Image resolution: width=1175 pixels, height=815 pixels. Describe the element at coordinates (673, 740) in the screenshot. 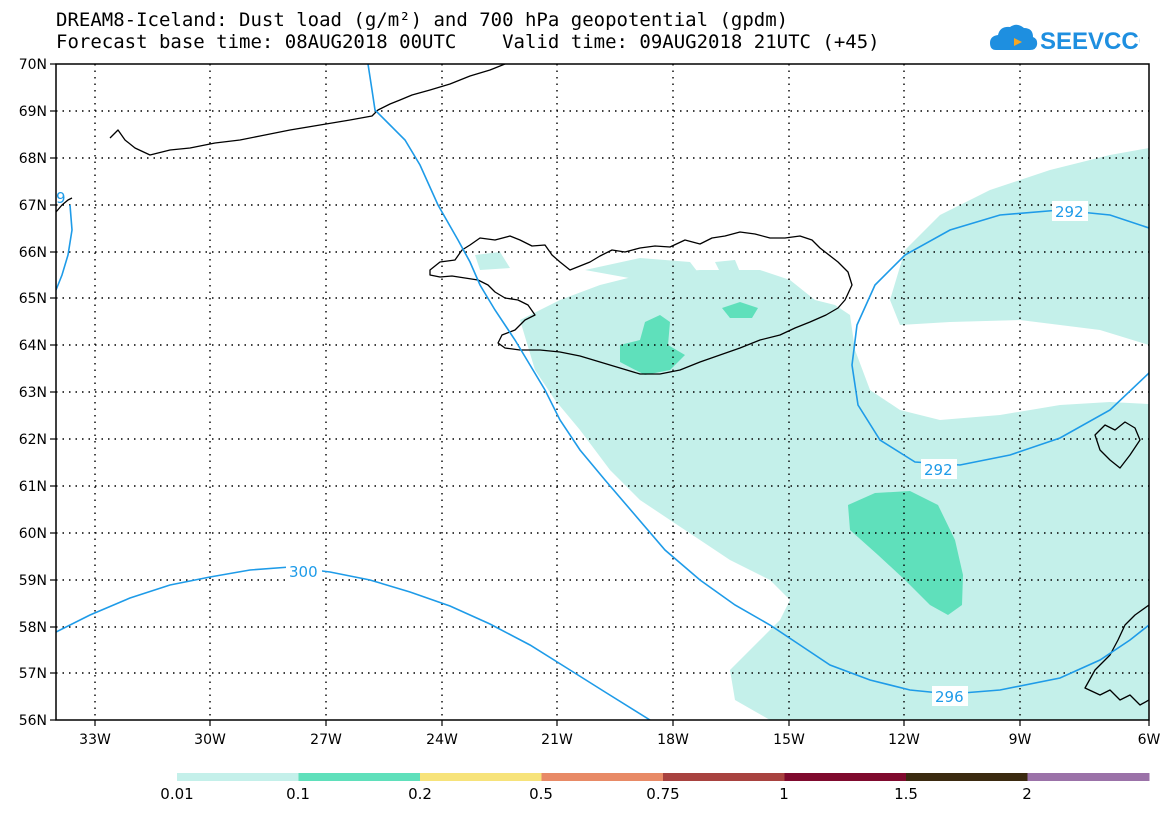

I see `lon-label: 18W` at that location.